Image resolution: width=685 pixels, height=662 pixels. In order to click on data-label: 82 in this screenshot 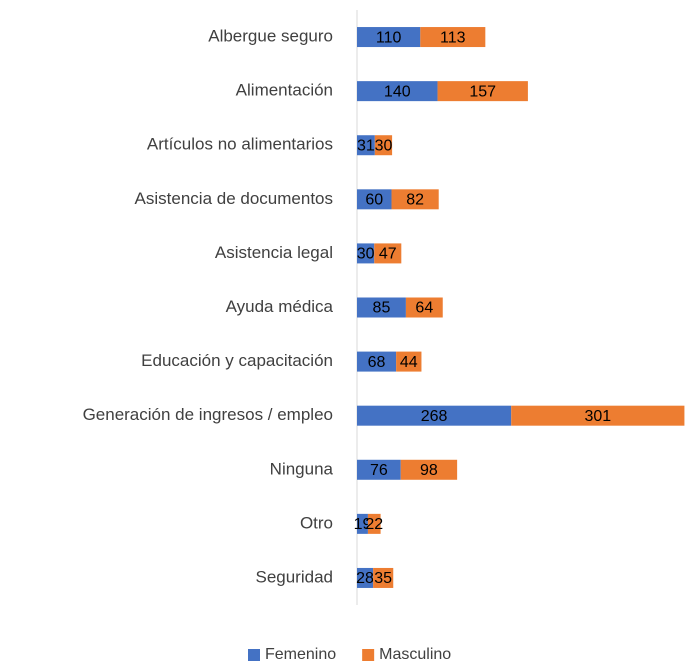, I will do `click(415, 200)`.